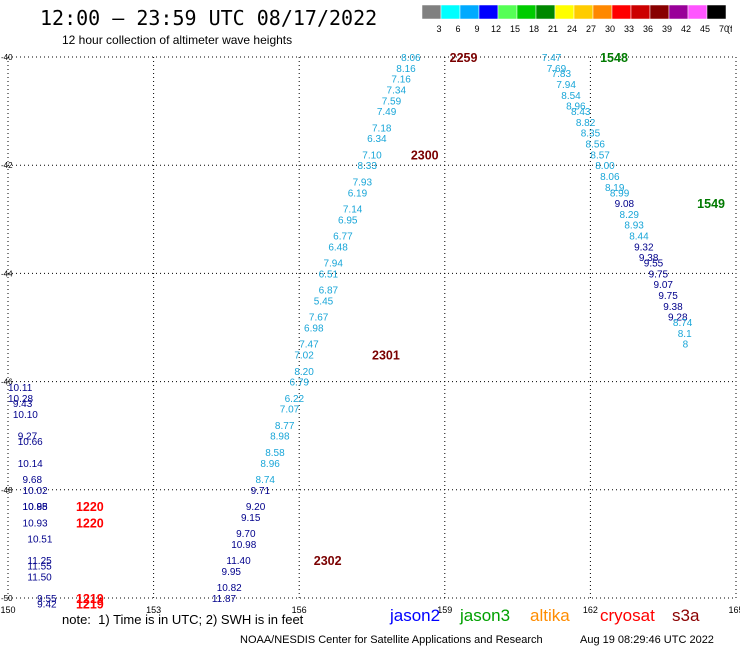 This screenshot has width=740, height=650. Describe the element at coordinates (304, 372) in the screenshot. I see `wave-height-label: 8.20` at that location.